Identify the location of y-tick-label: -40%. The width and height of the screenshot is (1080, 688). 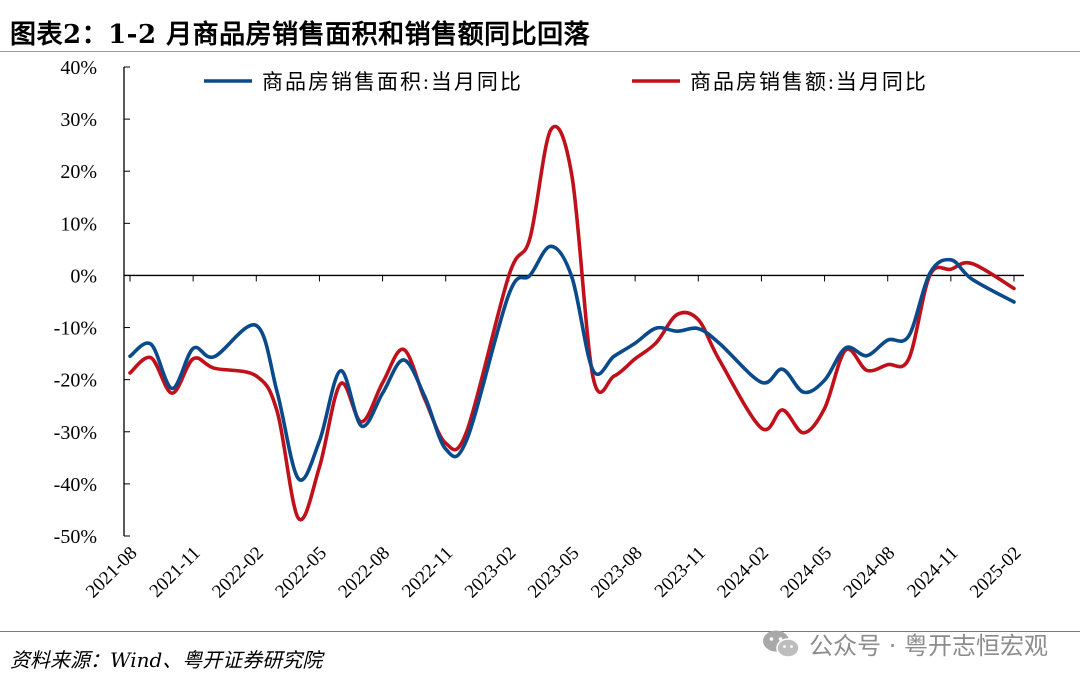
(75, 485).